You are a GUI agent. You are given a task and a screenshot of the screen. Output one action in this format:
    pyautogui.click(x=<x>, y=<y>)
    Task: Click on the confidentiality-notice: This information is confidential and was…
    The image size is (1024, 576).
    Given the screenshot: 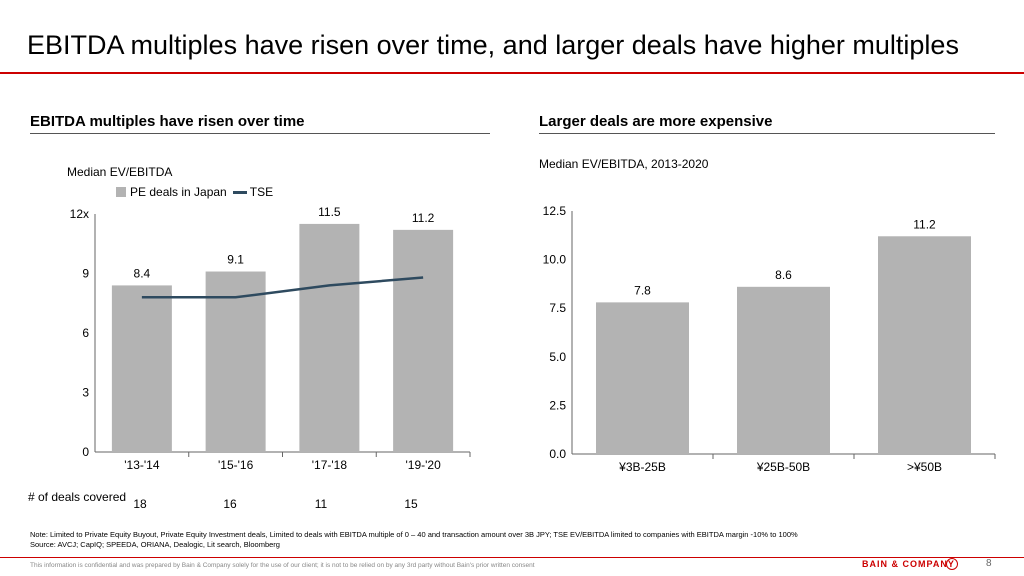 What is the action you would take?
    pyautogui.click(x=282, y=565)
    